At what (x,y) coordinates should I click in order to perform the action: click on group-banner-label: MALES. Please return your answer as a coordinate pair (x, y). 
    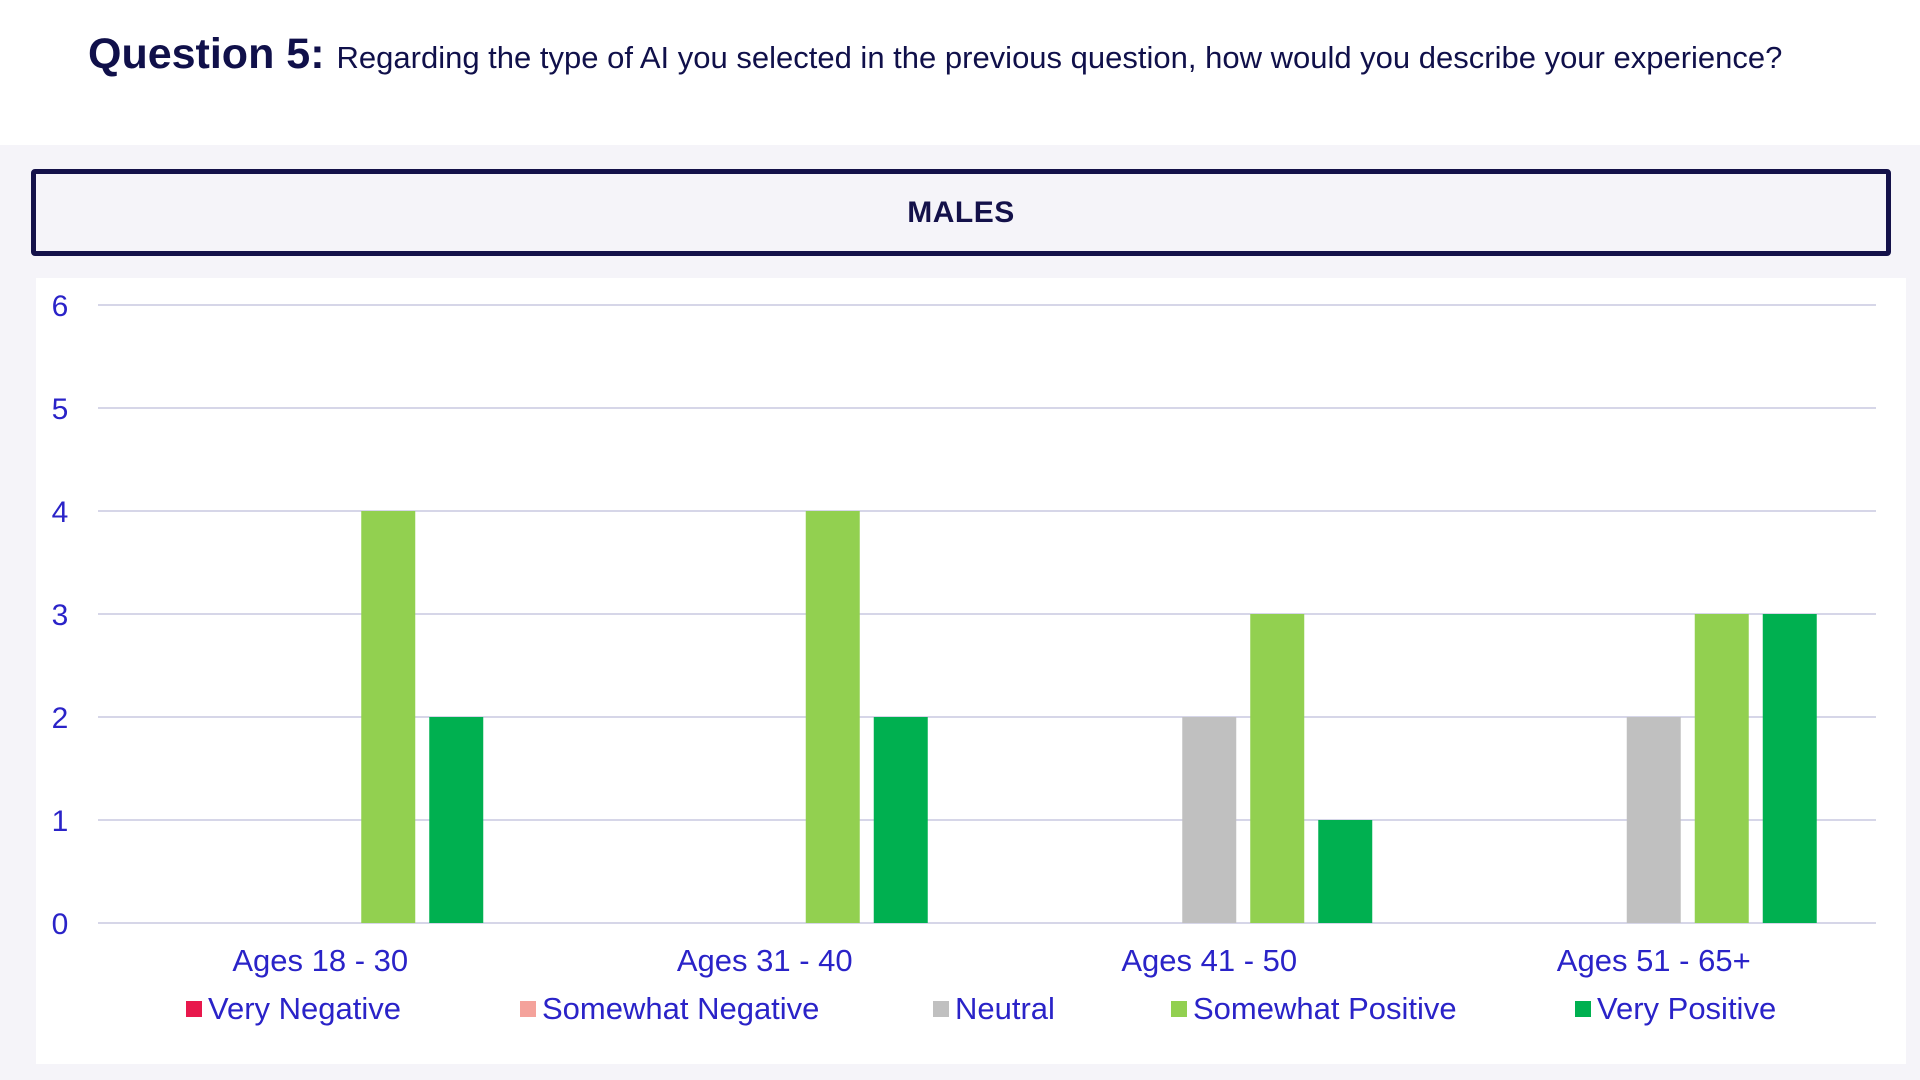
    Looking at the image, I should click on (961, 212).